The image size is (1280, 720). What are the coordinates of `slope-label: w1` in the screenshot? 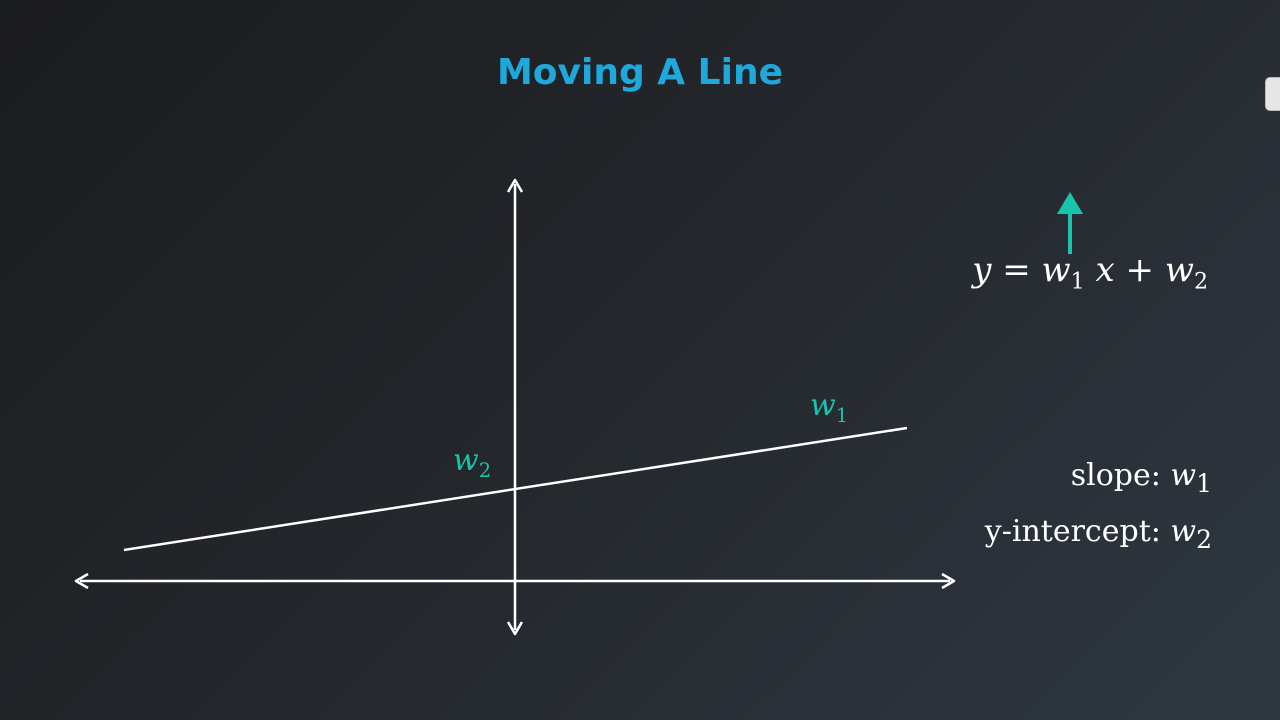 It's located at (829, 407).